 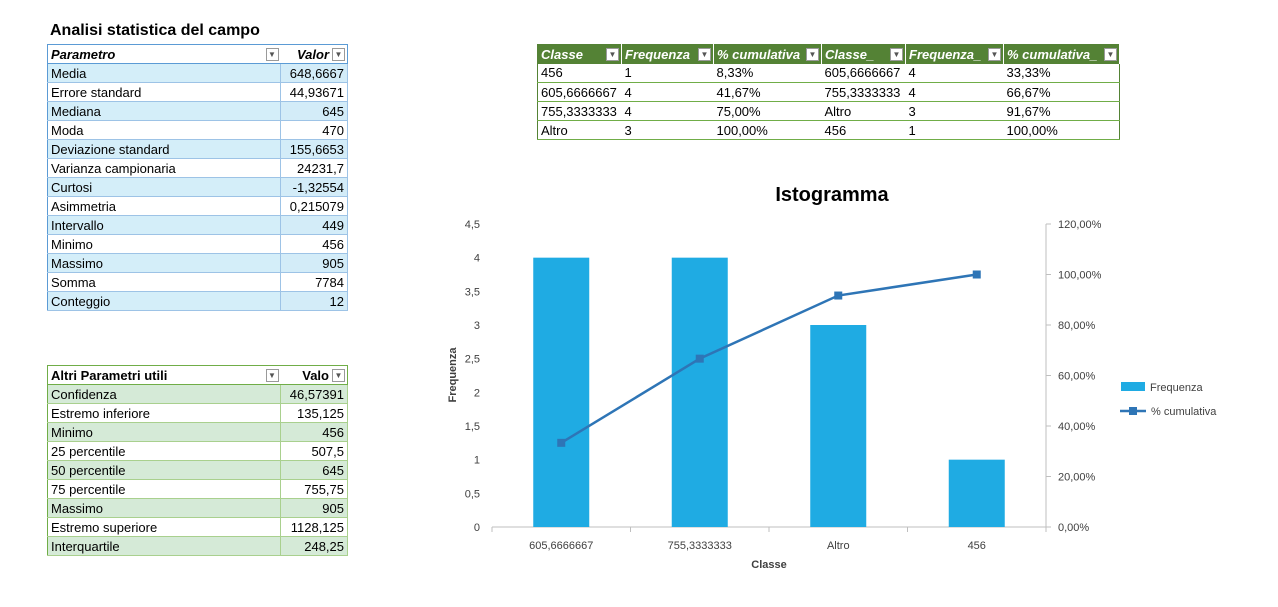 What do you see at coordinates (314, 92) in the screenshot?
I see `parameter-value-cell: 44,93671` at bounding box center [314, 92].